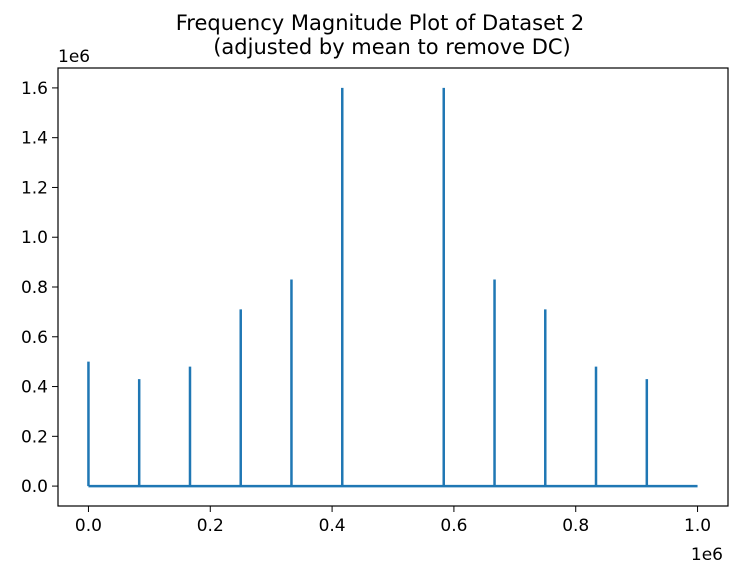 This screenshot has height=568, width=750. Describe the element at coordinates (34, 338) in the screenshot. I see `y-tick-label: 0.6` at that location.